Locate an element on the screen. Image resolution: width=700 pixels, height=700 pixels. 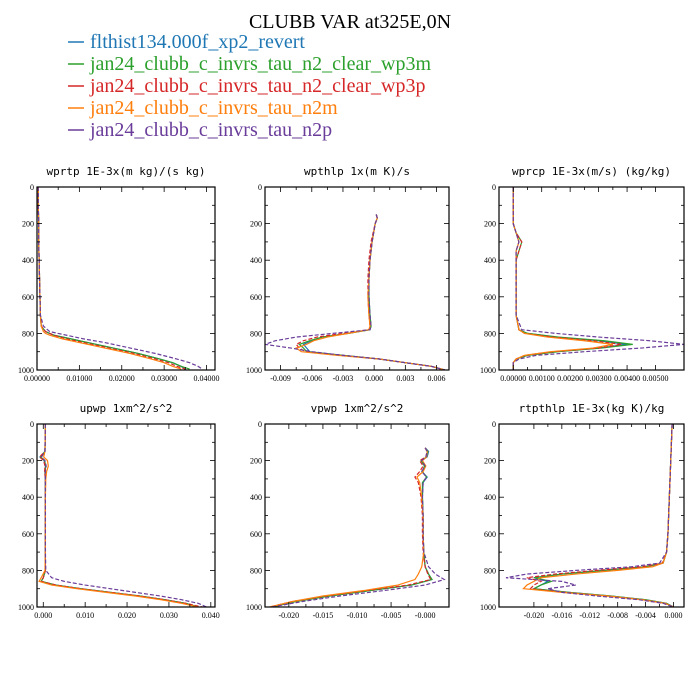
figure-title: CLUBB VAR at325E,0N is located at coordinates (350, 22).